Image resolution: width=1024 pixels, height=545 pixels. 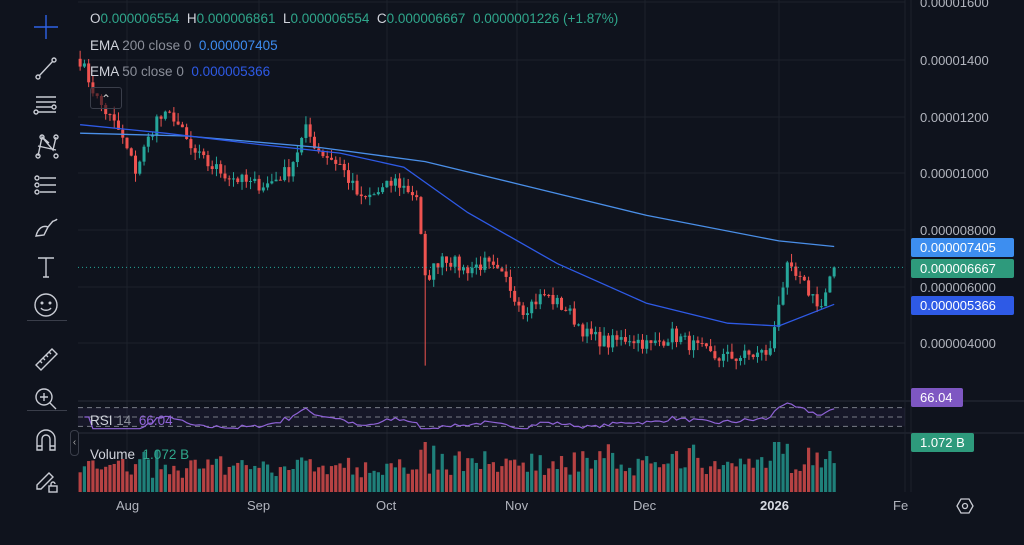 I want to click on collapse-toolbar-button: ‹, so click(x=74, y=443).